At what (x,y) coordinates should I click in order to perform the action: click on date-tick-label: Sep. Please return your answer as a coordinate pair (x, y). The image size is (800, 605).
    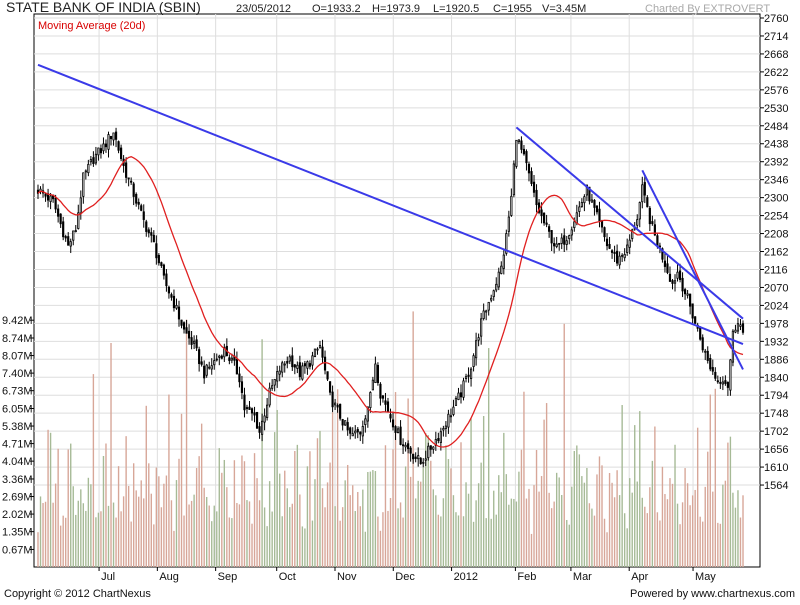
    Looking at the image, I should click on (228, 577).